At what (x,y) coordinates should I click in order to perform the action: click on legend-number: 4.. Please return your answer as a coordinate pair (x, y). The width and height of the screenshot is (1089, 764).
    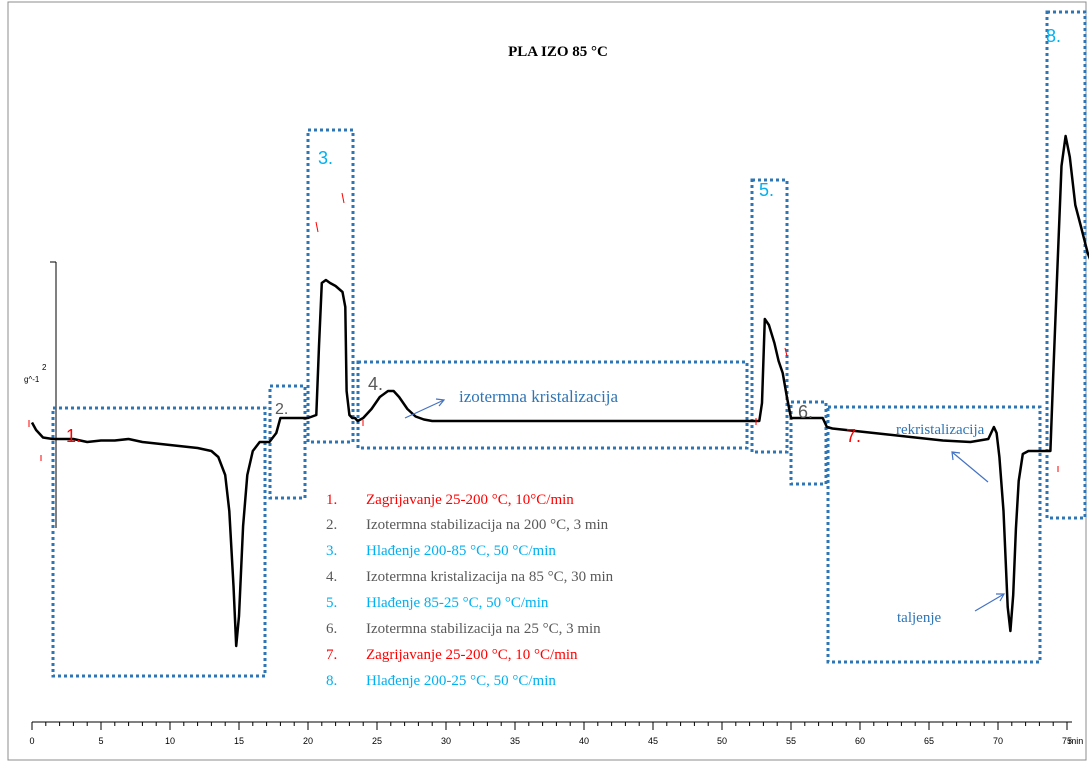
    Looking at the image, I should click on (331, 577).